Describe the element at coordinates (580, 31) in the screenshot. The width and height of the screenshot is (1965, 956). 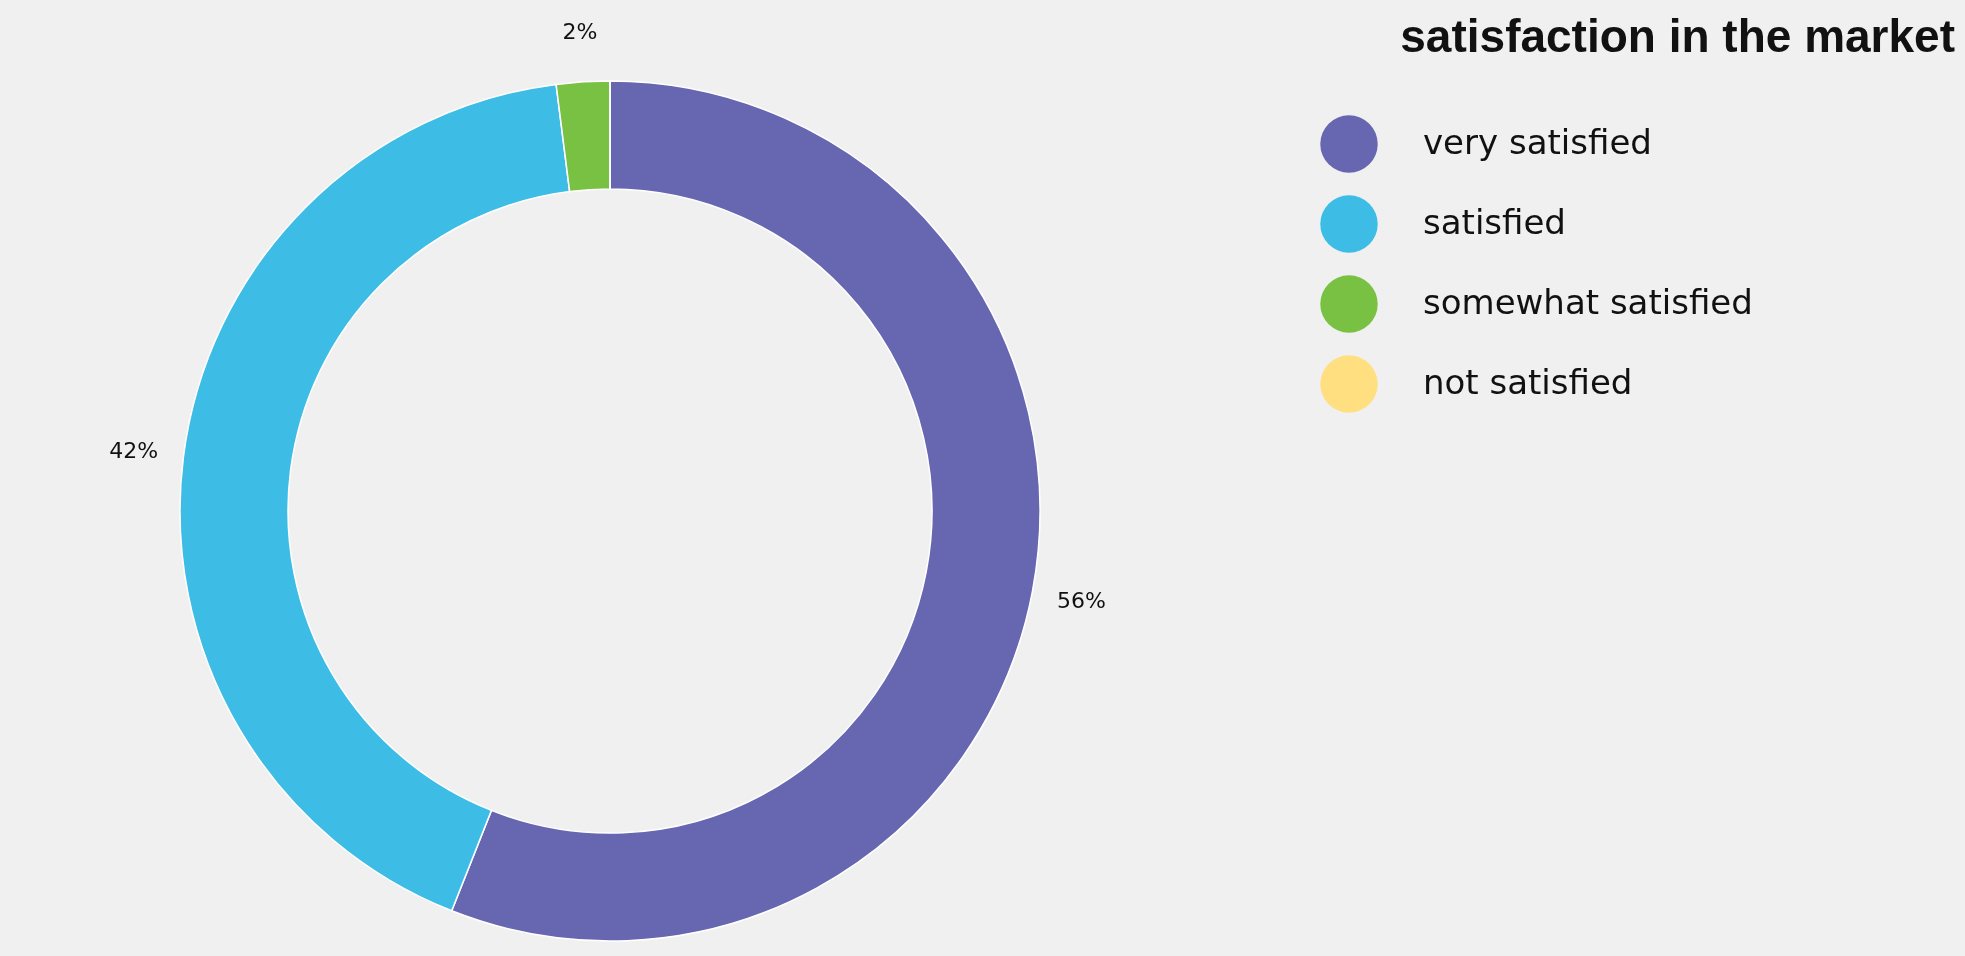
I see `data-label: 2%` at that location.